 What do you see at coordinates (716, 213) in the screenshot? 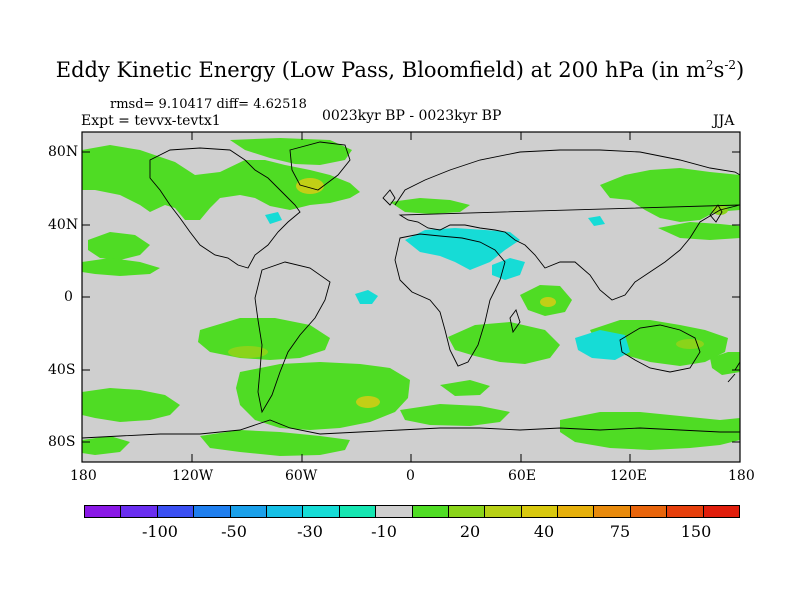
I see `coastline-japan` at bounding box center [716, 213].